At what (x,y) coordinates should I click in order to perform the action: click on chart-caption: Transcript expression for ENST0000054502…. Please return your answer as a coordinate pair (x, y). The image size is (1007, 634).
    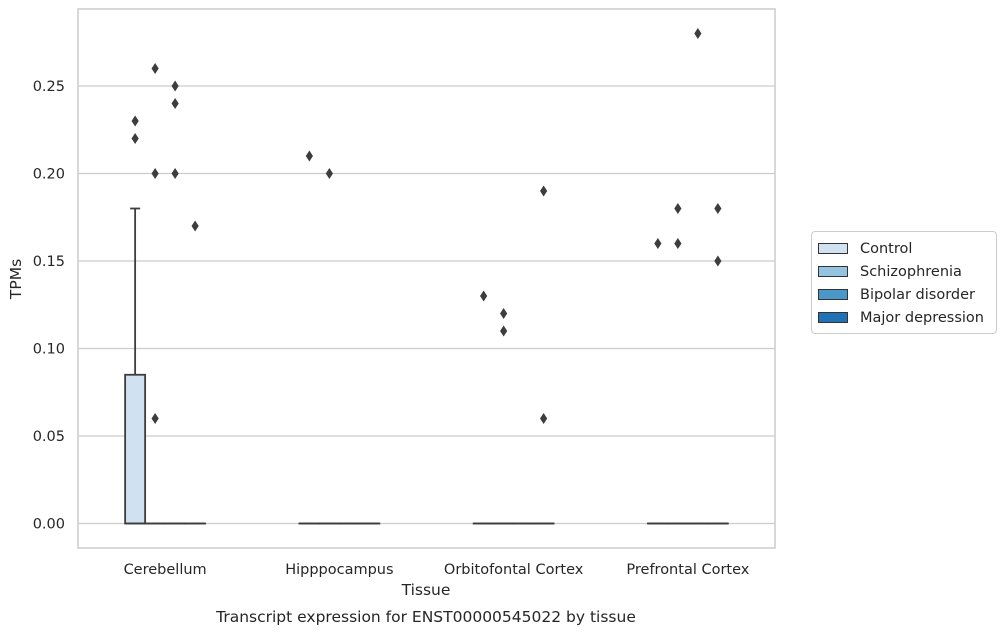
    Looking at the image, I should click on (425, 617).